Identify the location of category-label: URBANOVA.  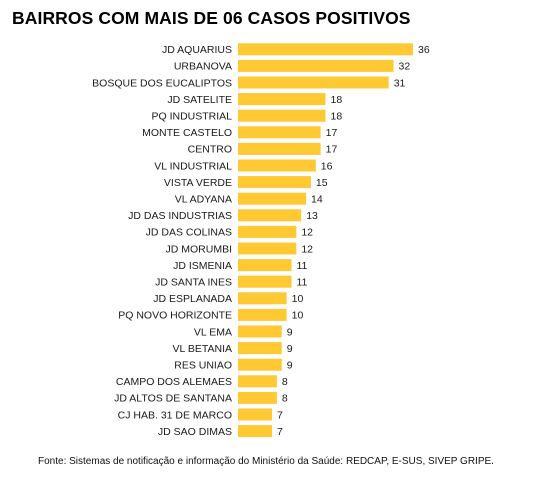
(203, 67).